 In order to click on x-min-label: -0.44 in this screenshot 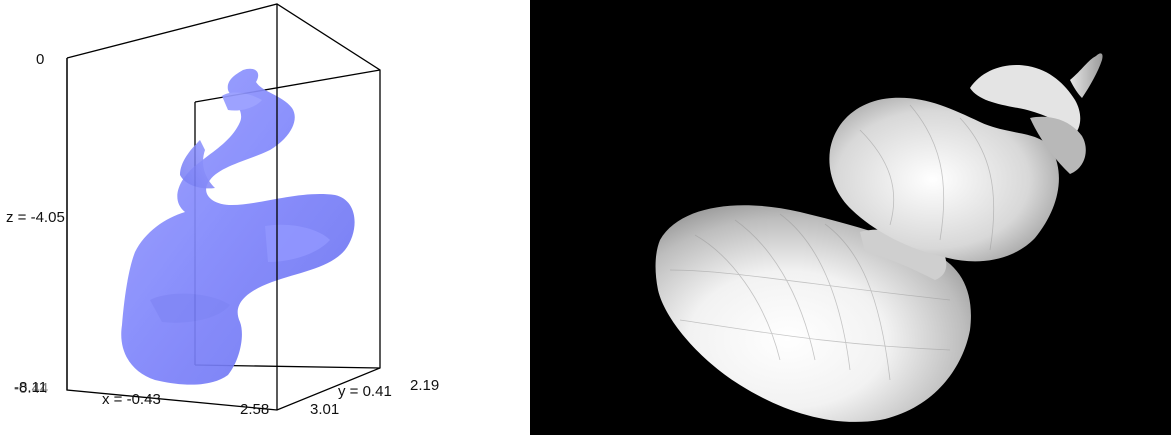, I will do `click(31, 388)`.